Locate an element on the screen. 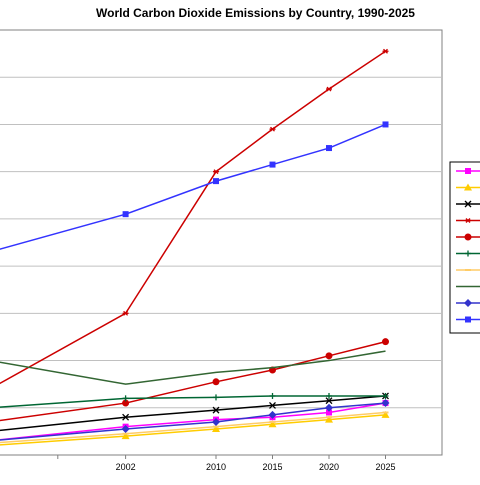 The width and height of the screenshot is (480, 485). x-tick-label: 2002 is located at coordinates (126, 467).